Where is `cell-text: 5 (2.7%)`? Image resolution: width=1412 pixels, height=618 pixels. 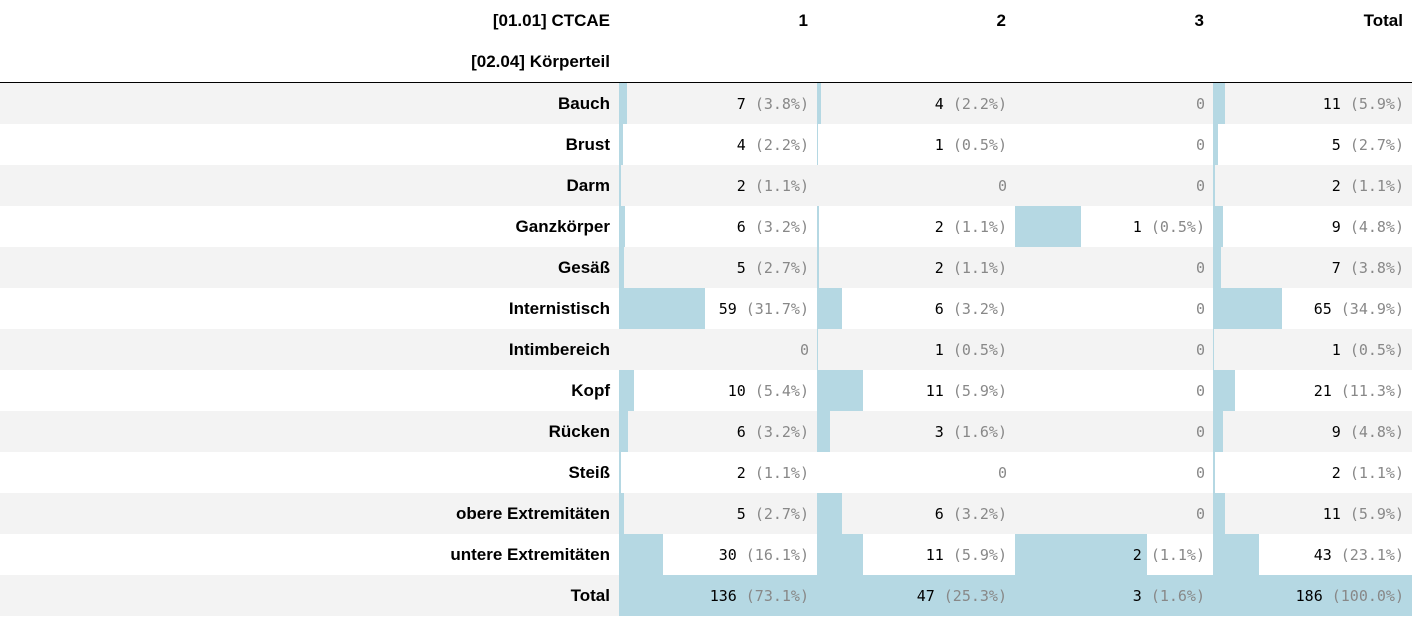
cell-text: 5 (2.7%) is located at coordinates (1368, 144).